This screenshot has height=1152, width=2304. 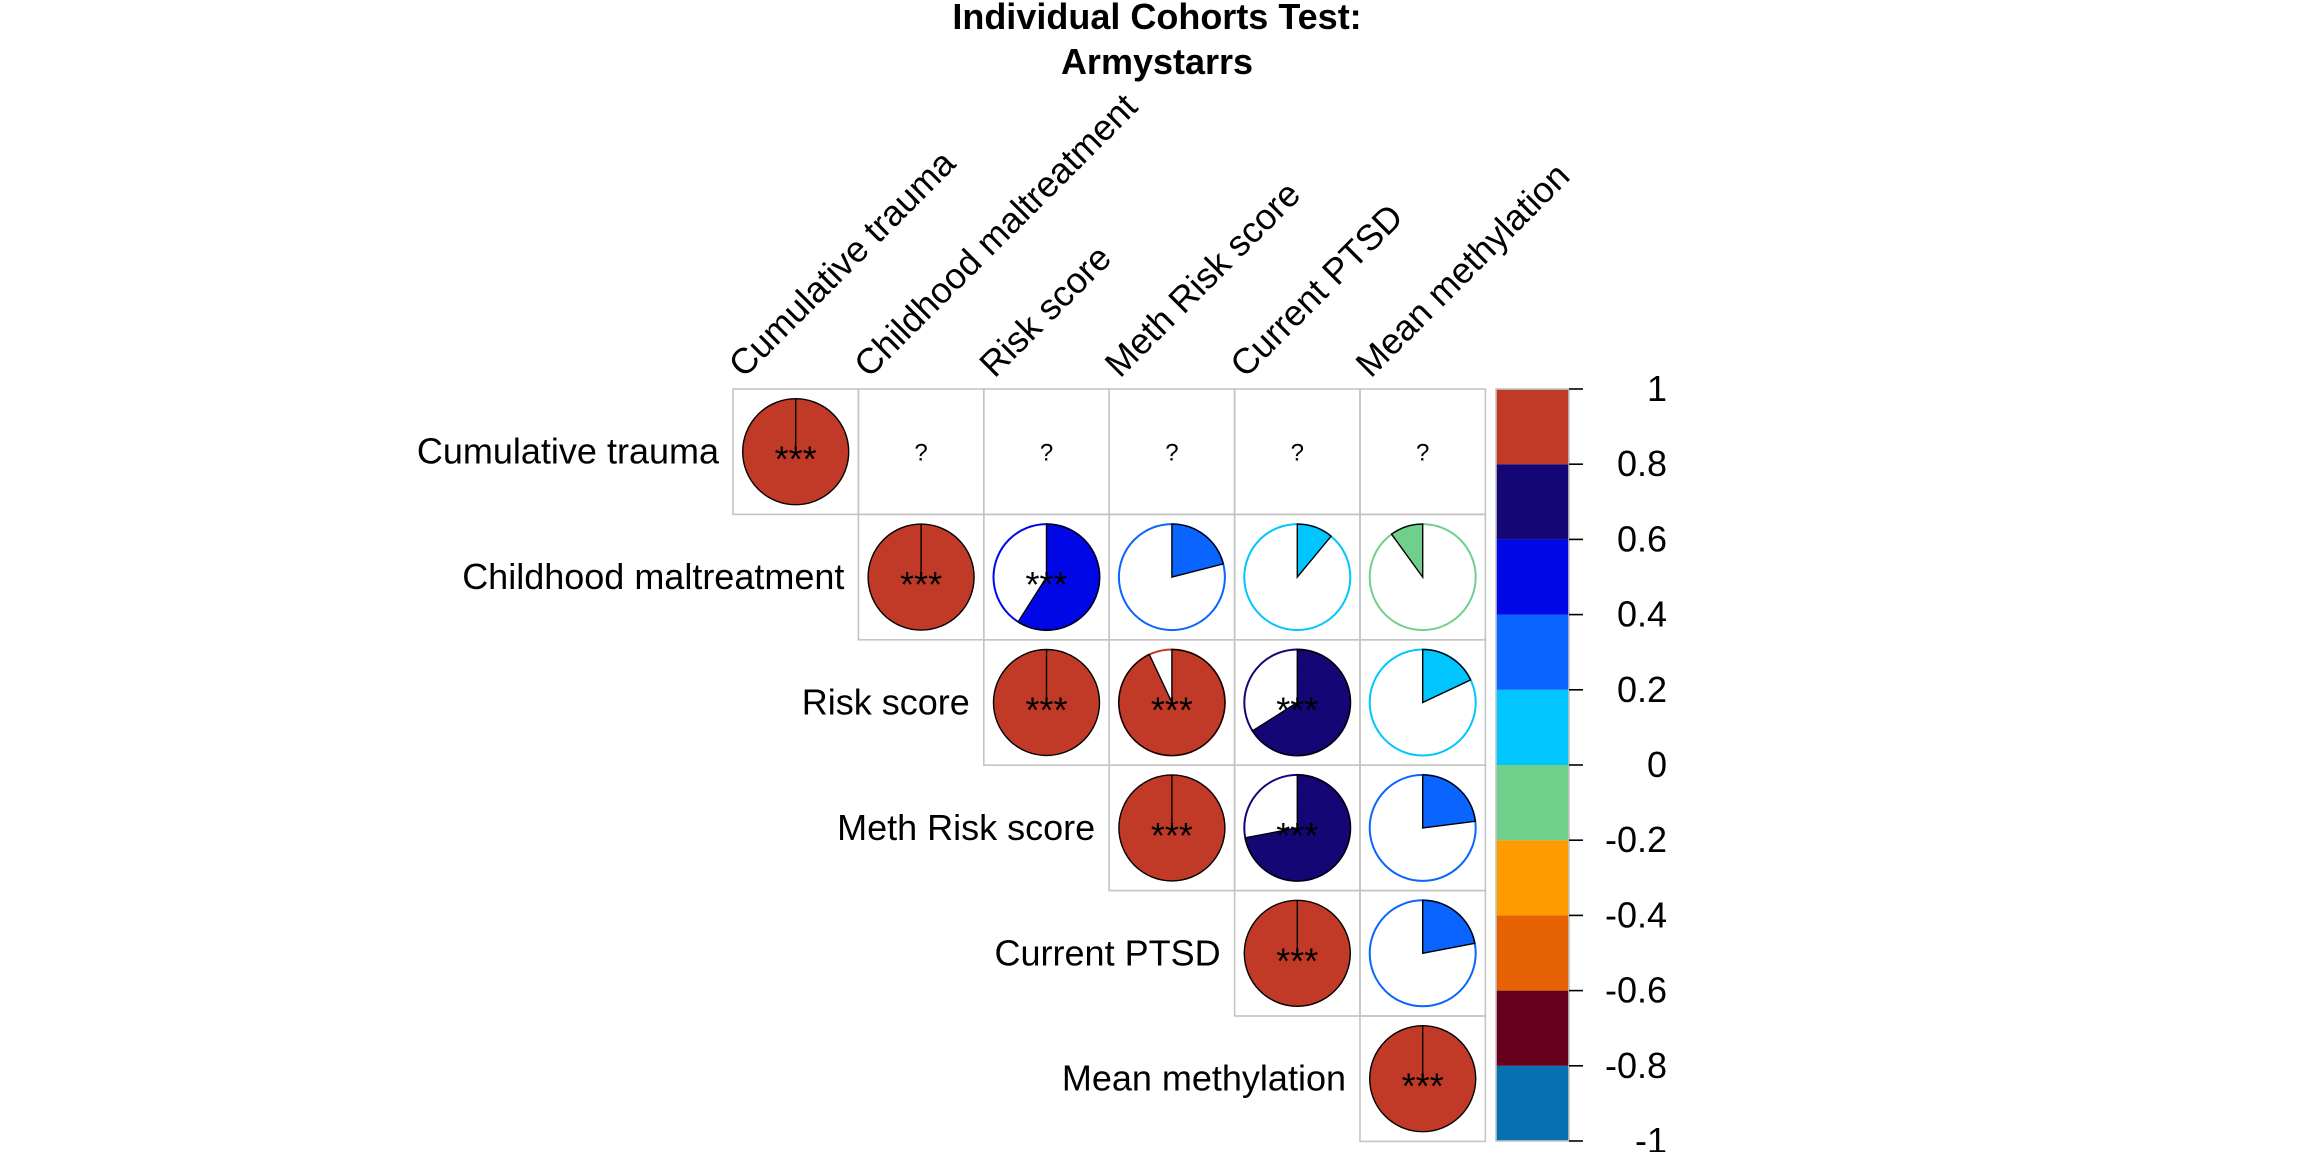 What do you see at coordinates (796, 459) in the screenshot?
I see `cell-label-r0-c0: ***` at bounding box center [796, 459].